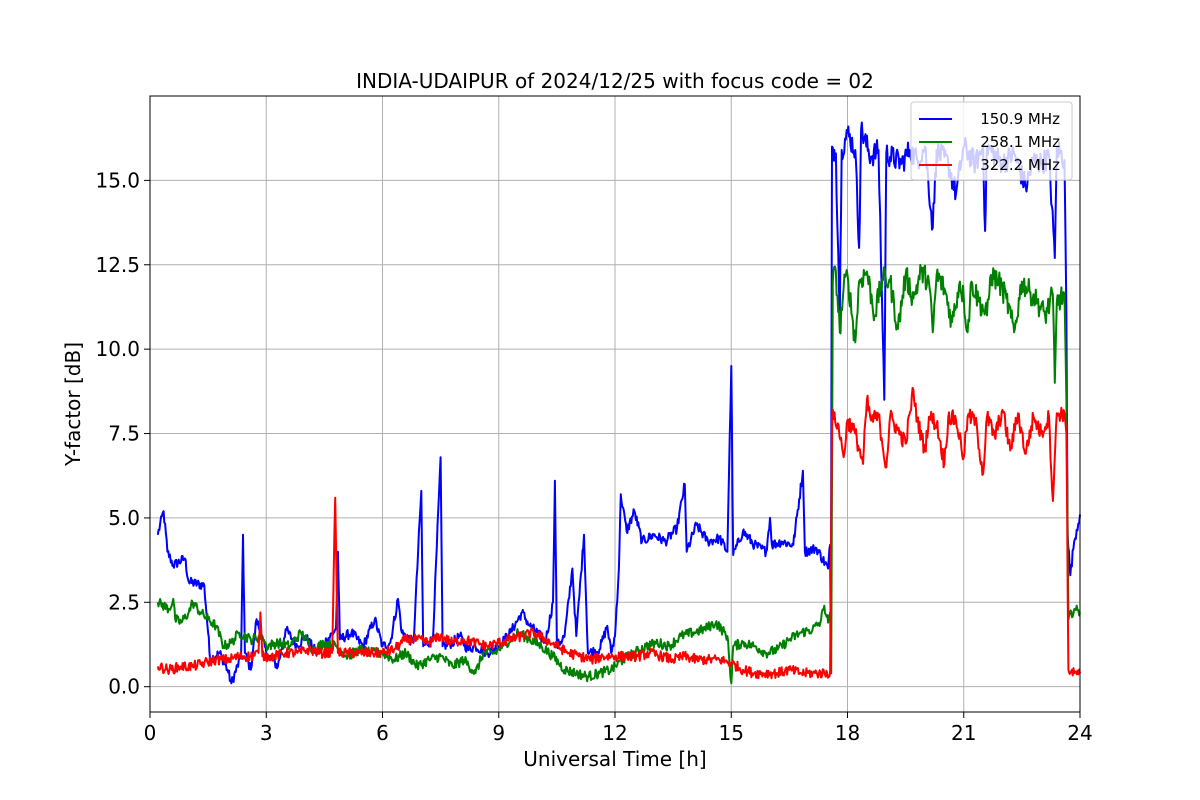 Image resolution: width=1200 pixels, height=800 pixels. Describe the element at coordinates (117, 180) in the screenshot. I see `y-tick-label: 15.0` at that location.